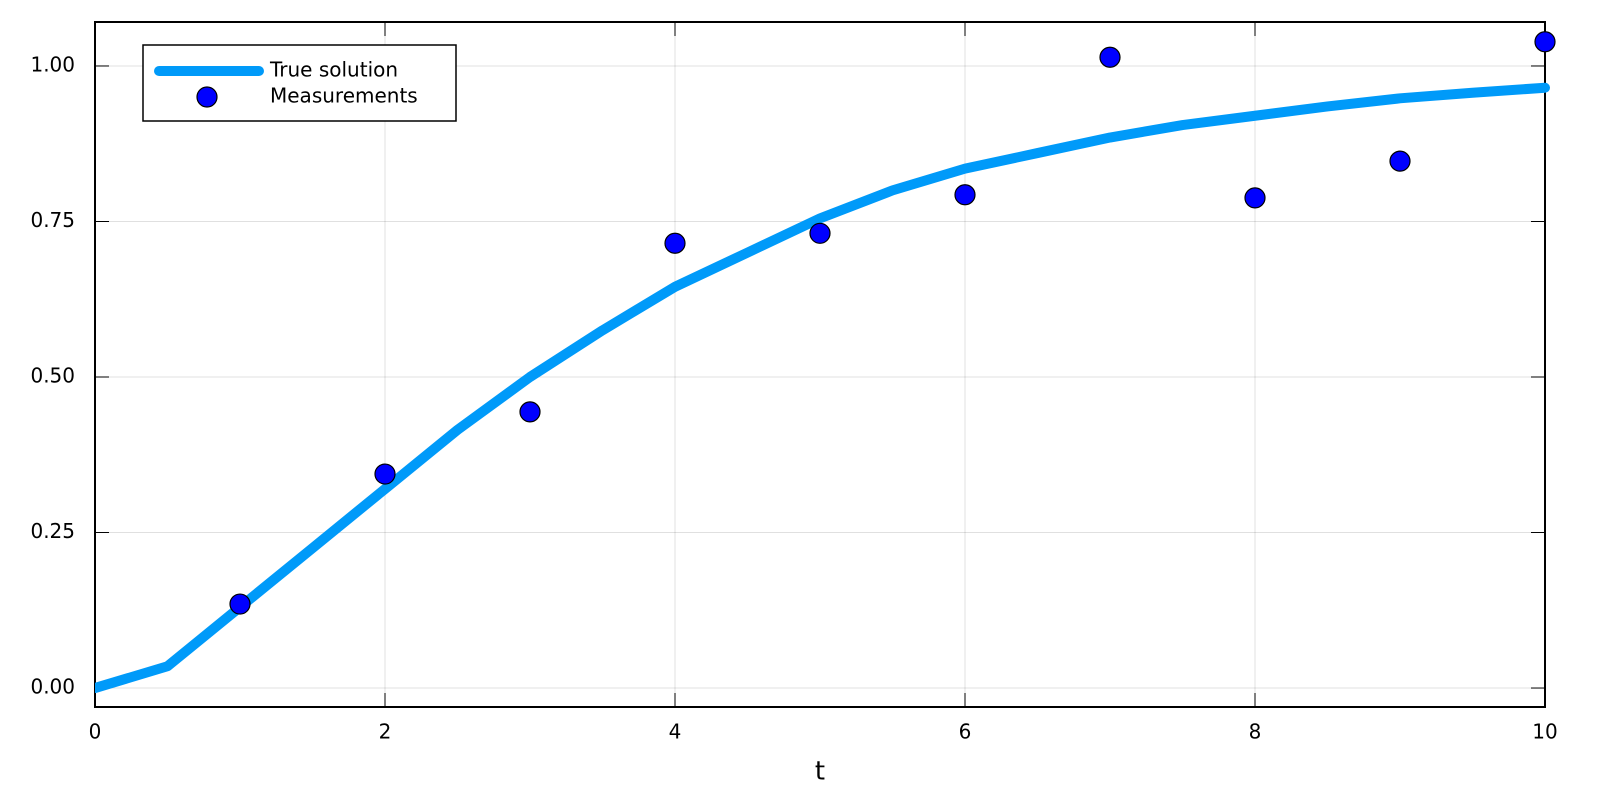 The height and width of the screenshot is (800, 1600). I want to click on x-tick-label: 0, so click(95, 732).